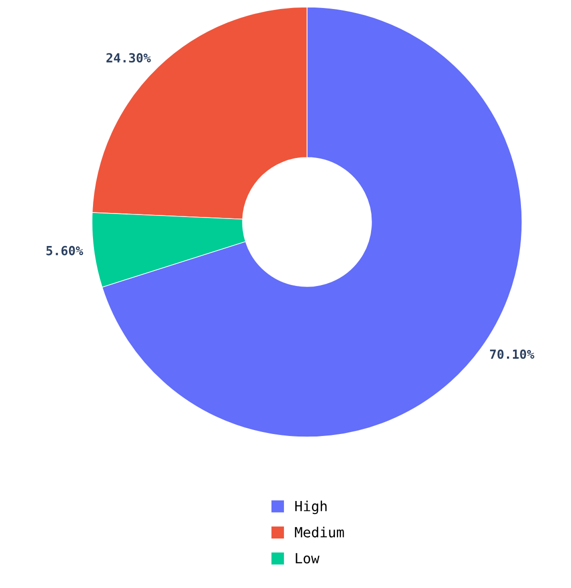 The width and height of the screenshot is (571, 588). What do you see at coordinates (65, 251) in the screenshot?
I see `data-label: 5.60%` at bounding box center [65, 251].